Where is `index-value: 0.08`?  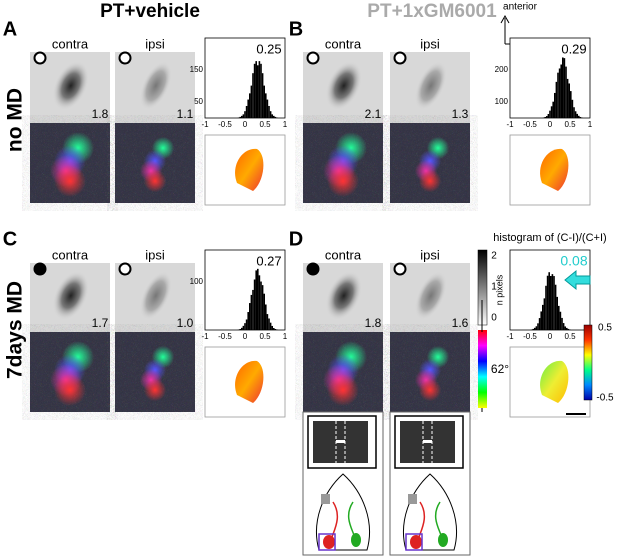 index-value: 0.08 is located at coordinates (573, 261).